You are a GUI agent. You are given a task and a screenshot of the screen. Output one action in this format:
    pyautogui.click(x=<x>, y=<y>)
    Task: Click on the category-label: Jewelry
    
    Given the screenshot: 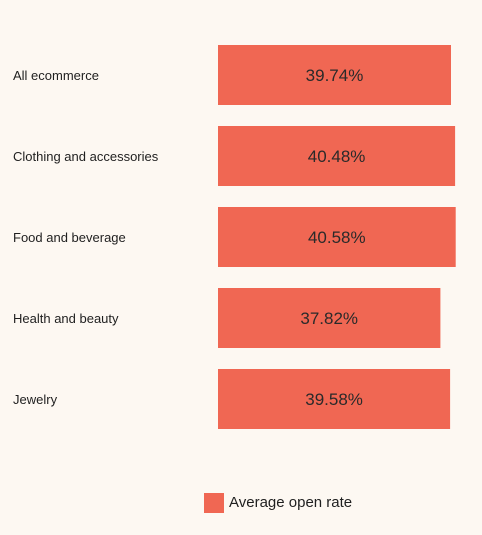 What is the action you would take?
    pyautogui.click(x=35, y=399)
    